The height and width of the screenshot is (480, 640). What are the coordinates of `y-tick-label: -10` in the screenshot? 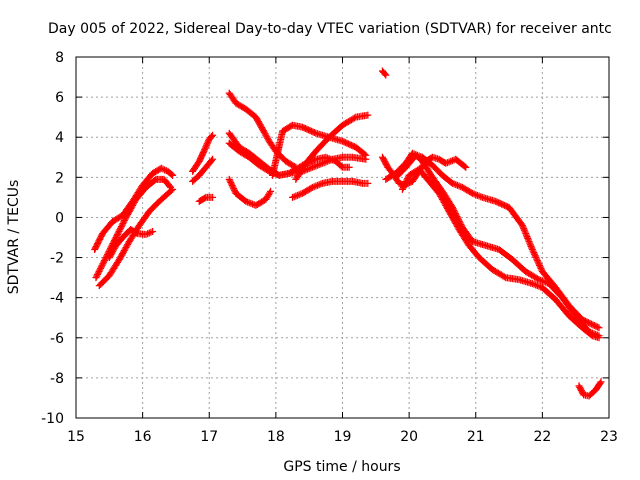 It's located at (52, 419).